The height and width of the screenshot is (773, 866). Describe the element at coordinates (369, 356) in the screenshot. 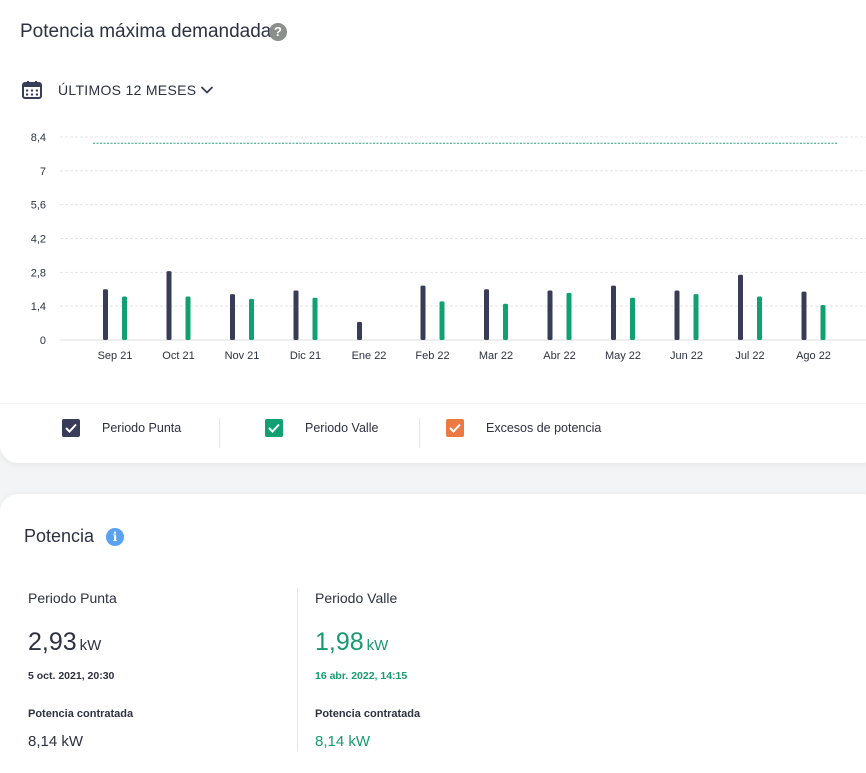

I see `x-tick-label: Ene 22` at that location.